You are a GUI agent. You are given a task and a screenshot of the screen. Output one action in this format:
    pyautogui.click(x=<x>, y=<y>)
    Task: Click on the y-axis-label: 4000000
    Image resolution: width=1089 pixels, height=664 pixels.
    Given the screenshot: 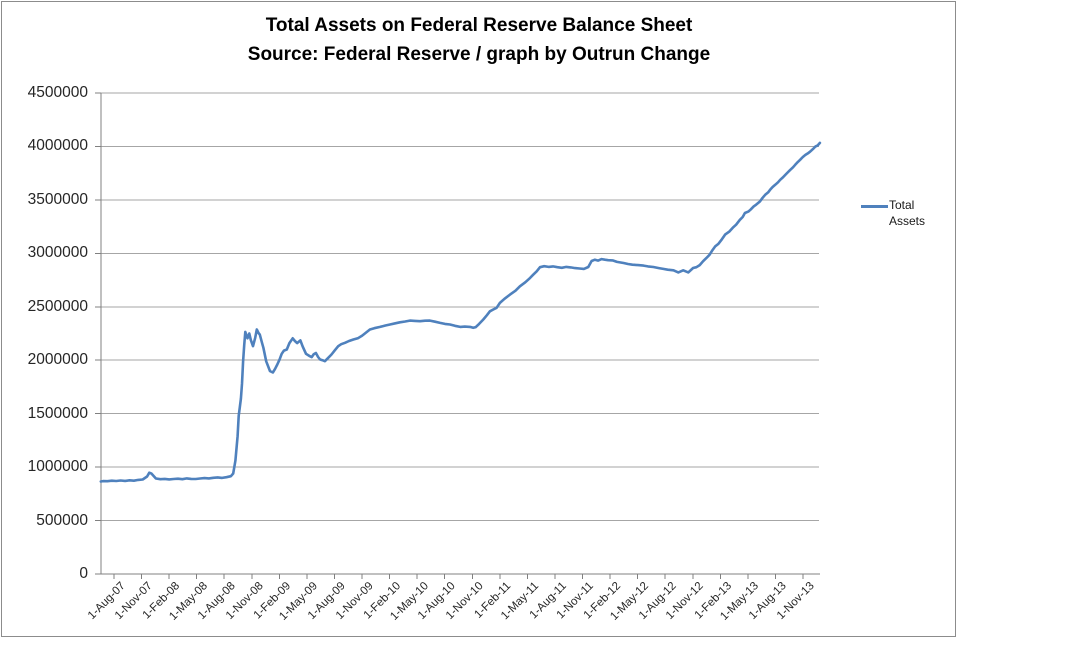 What is the action you would take?
    pyautogui.click(x=57, y=146)
    